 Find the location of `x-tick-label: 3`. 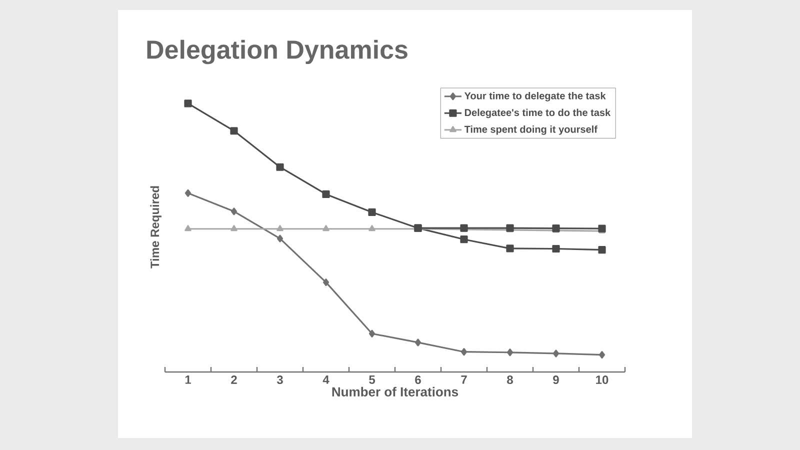

x-tick-label: 3 is located at coordinates (279, 380).